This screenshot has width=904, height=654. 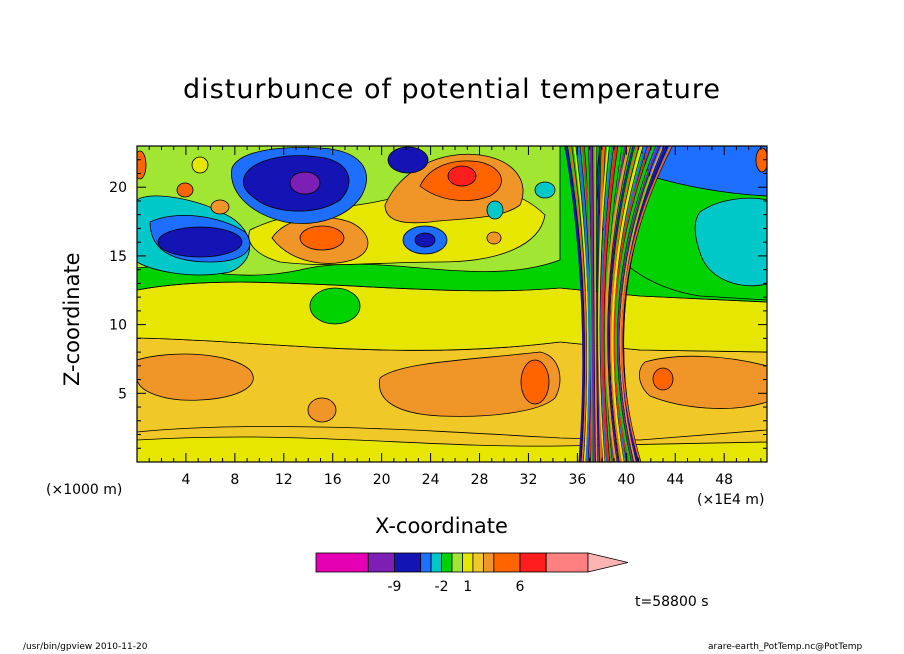 I want to click on x-tick-label: 48, so click(x=724, y=480).